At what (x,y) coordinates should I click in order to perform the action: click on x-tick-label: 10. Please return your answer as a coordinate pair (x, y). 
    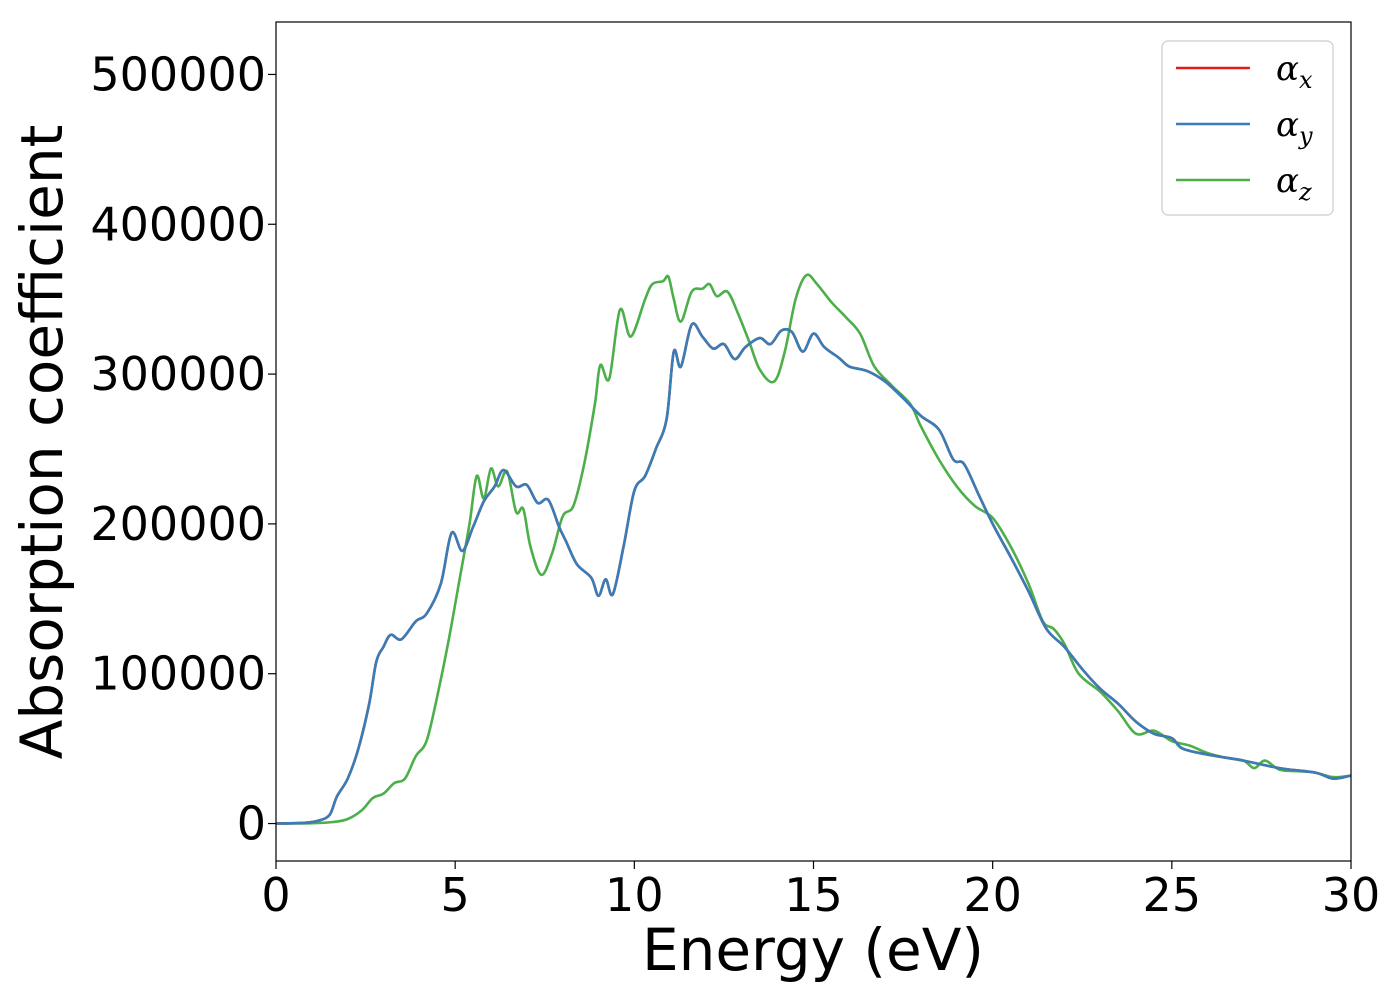
    Looking at the image, I should click on (634, 895).